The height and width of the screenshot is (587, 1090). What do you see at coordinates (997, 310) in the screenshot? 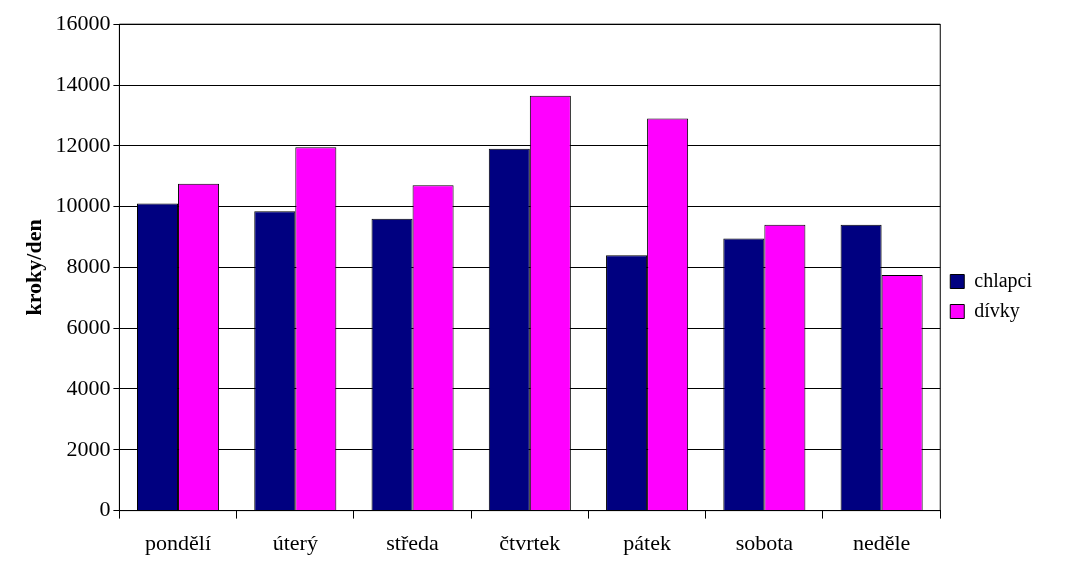
I see `legend-label: dívky` at bounding box center [997, 310].